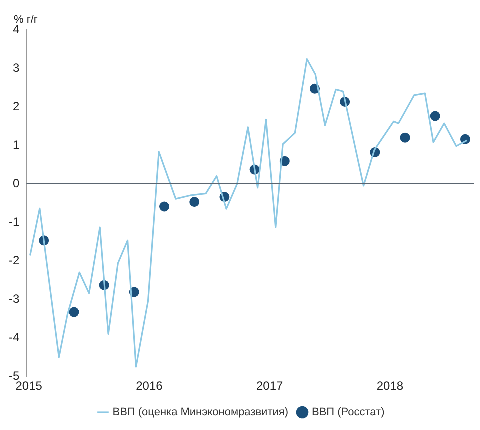 The width and height of the screenshot is (480, 430). Describe the element at coordinates (14, 221) in the screenshot. I see `y-tick-label: -1` at that location.